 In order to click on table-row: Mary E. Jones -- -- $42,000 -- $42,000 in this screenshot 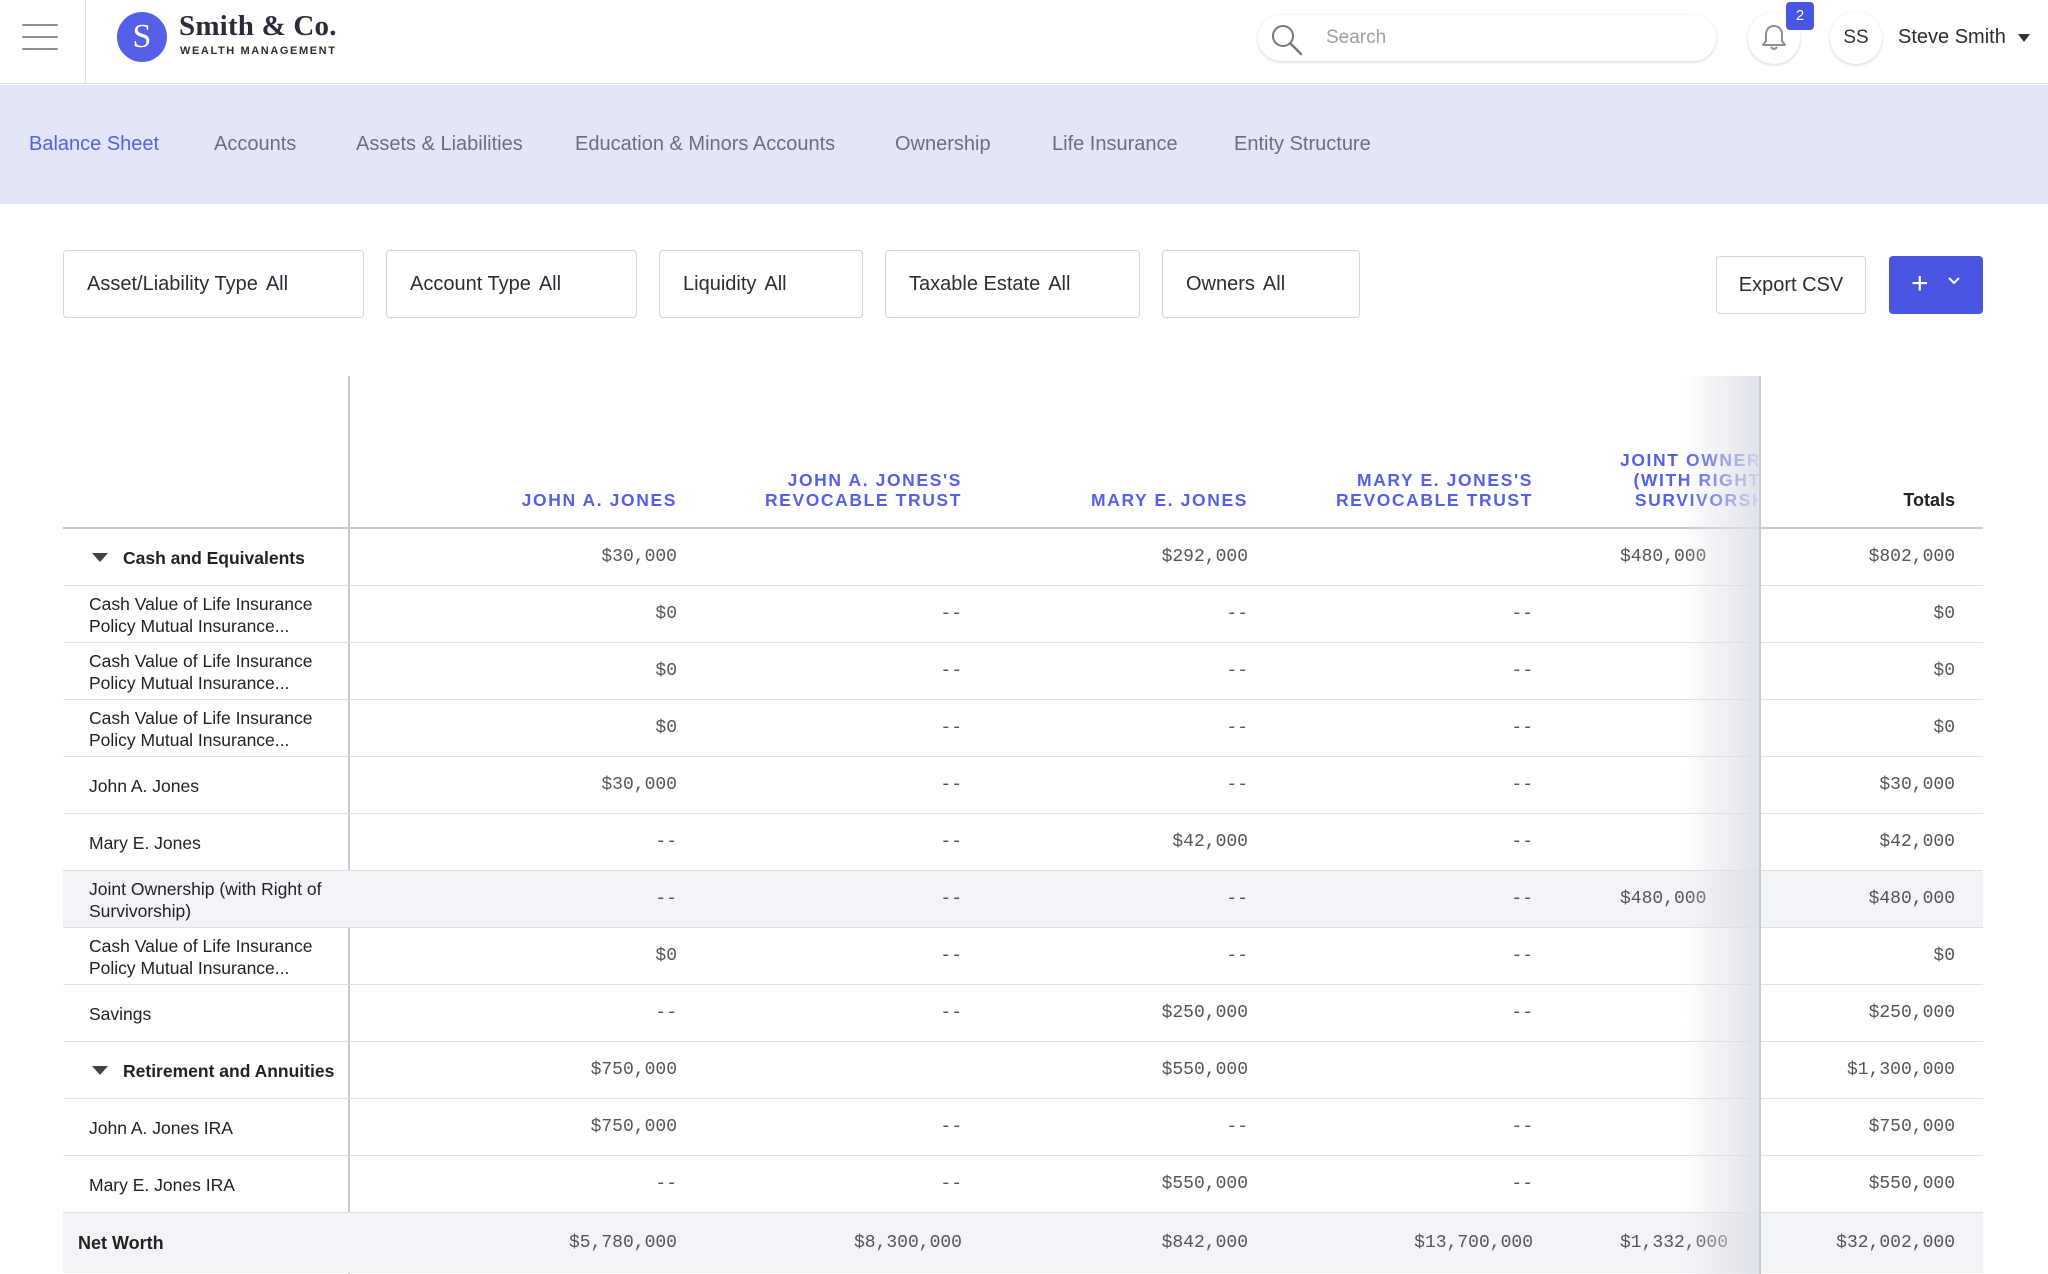, I will do `click(1023, 842)`.